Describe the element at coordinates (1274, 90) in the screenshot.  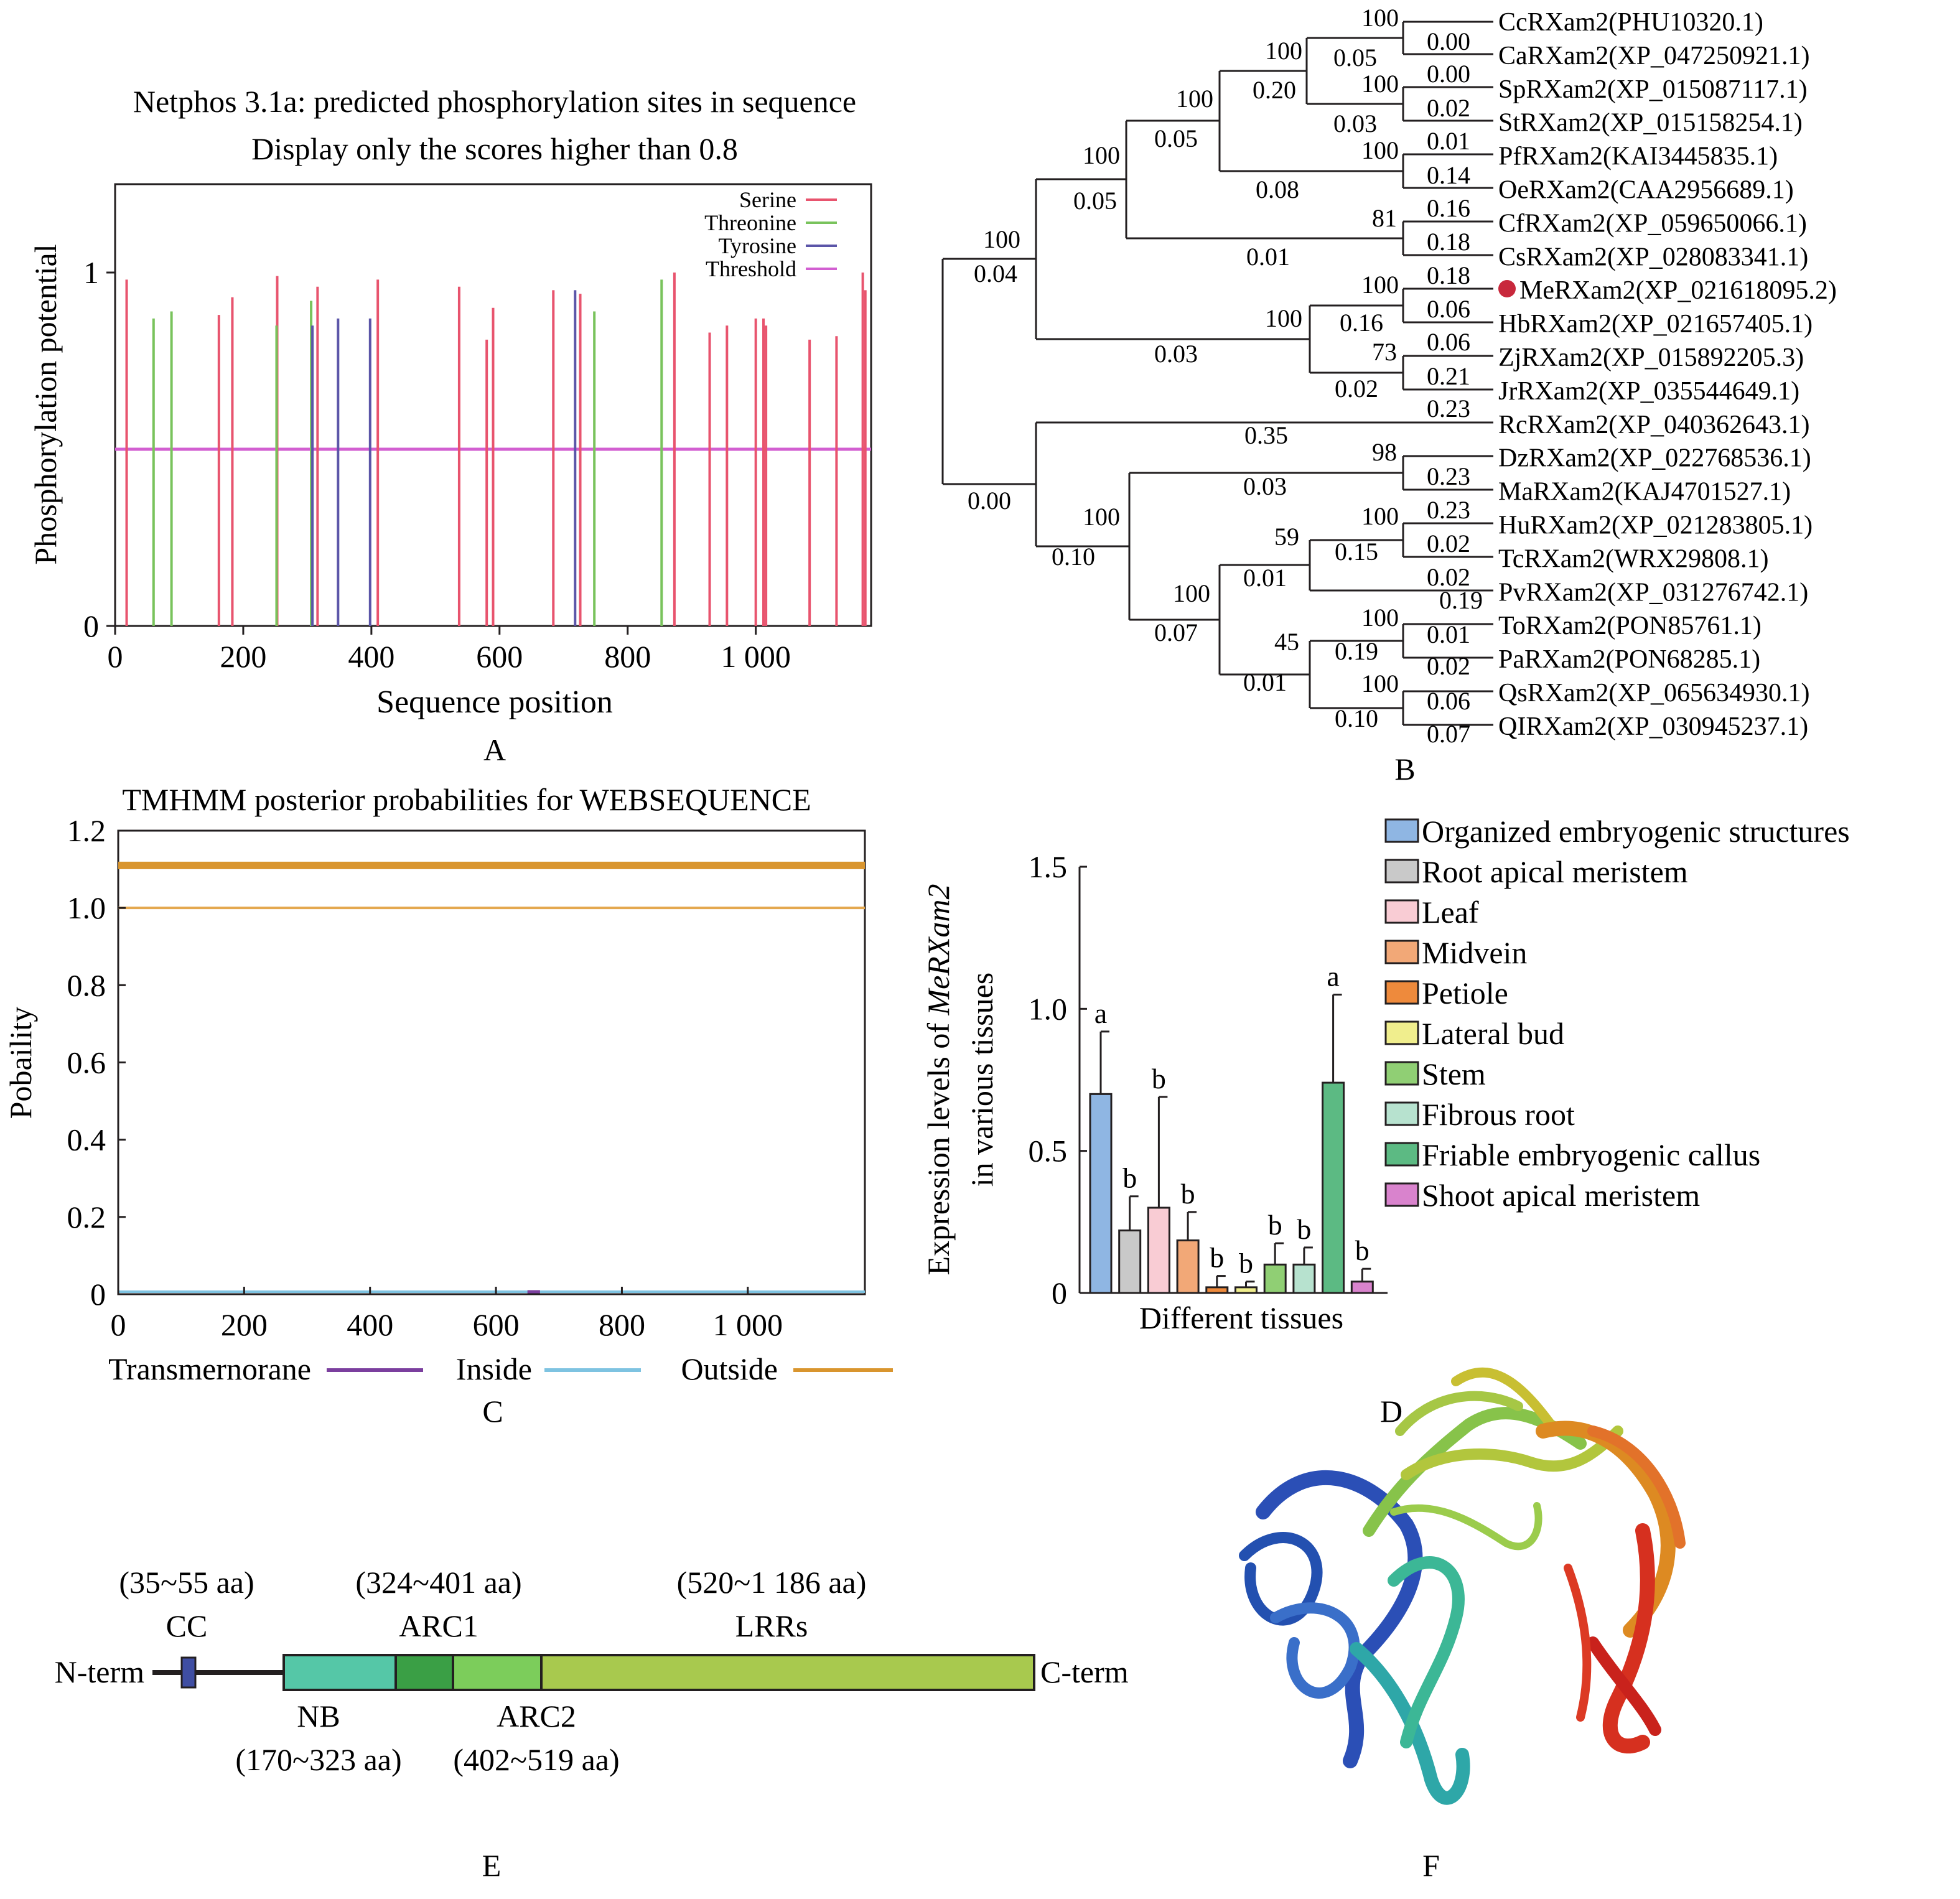
I see `tree-value: 0.20` at that location.